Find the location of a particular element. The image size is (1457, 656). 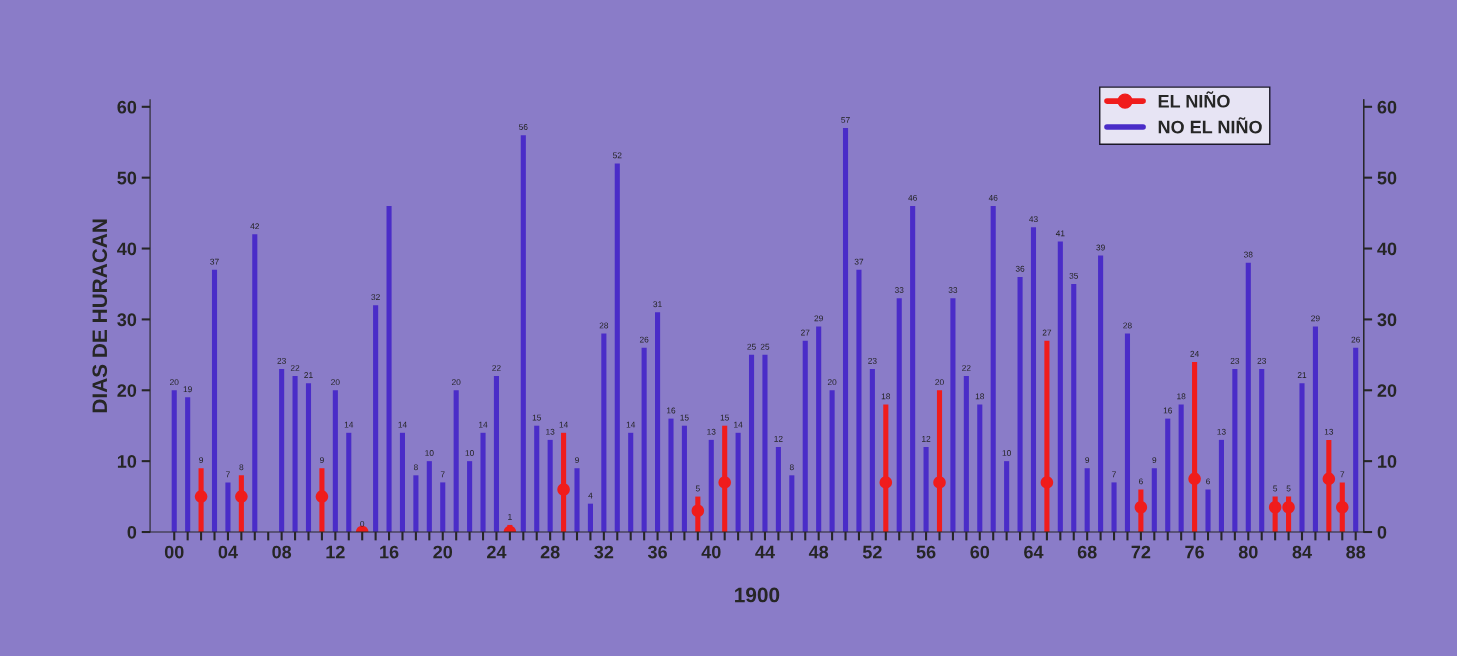

y2-tick-label: 30 is located at coordinates (1387, 320).